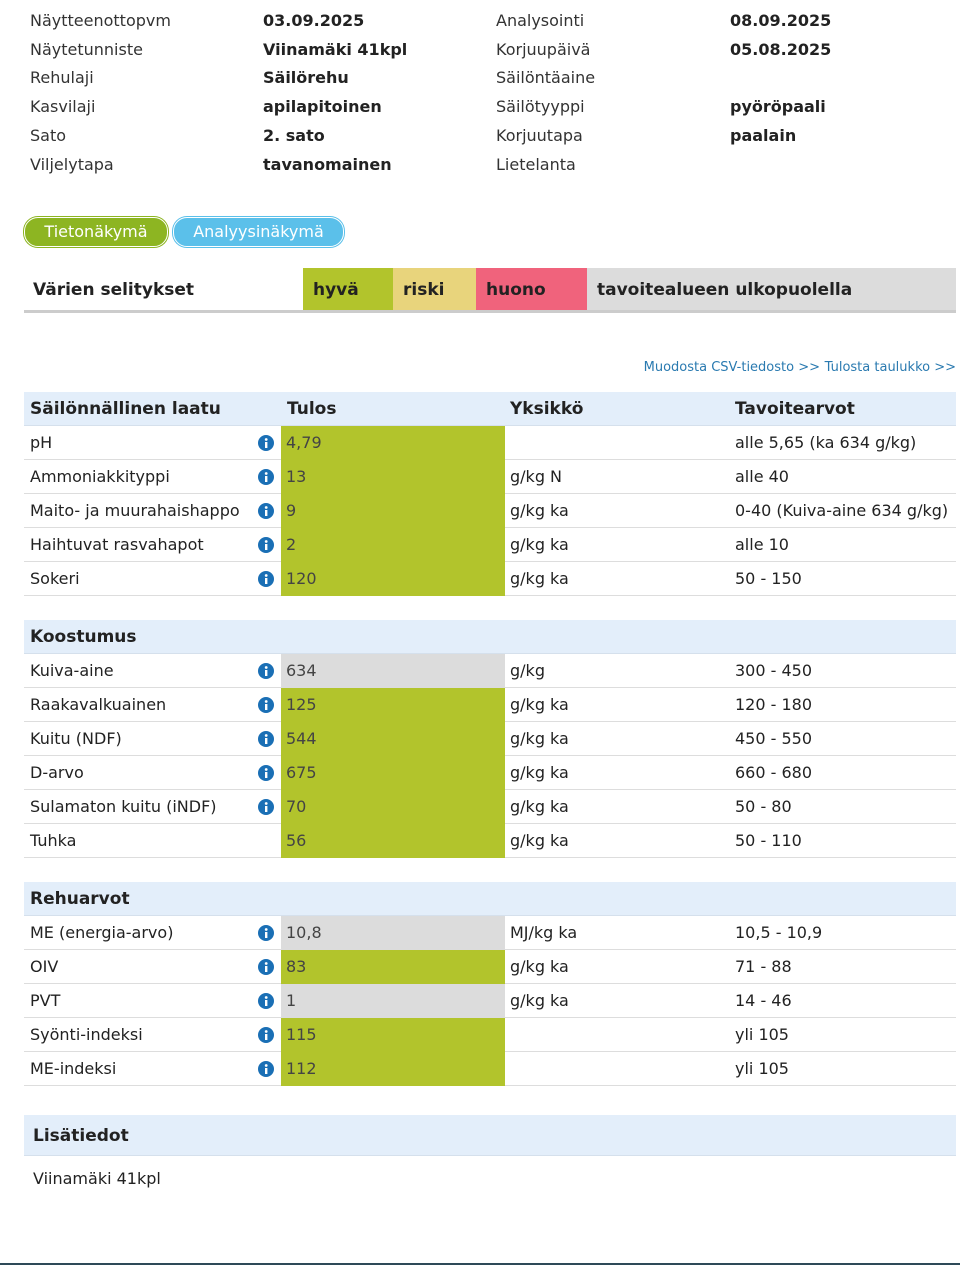 Image resolution: width=960 pixels, height=1265 pixels. I want to click on row-name: Kuiva-aine, so click(72, 670).